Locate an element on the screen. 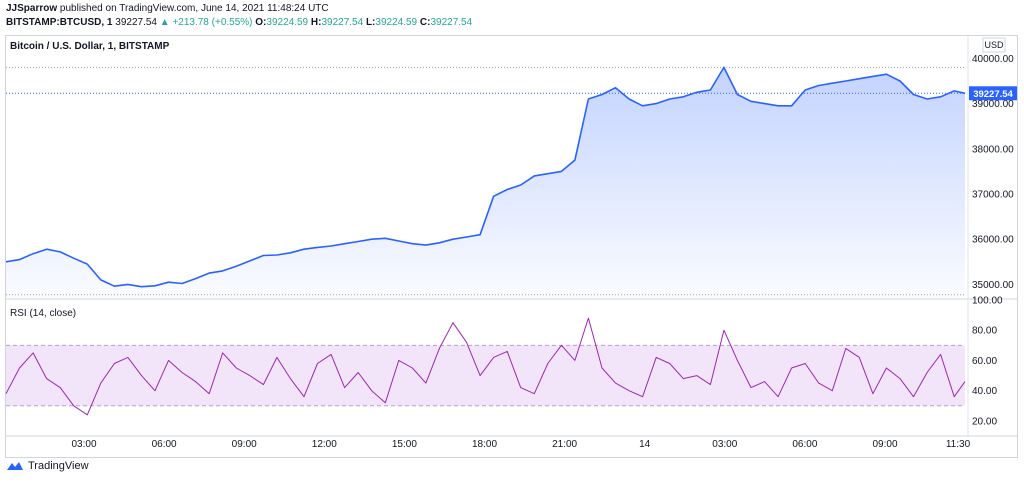 This screenshot has height=482, width=1024. rsi-tick-label: 60.00 is located at coordinates (984, 361).